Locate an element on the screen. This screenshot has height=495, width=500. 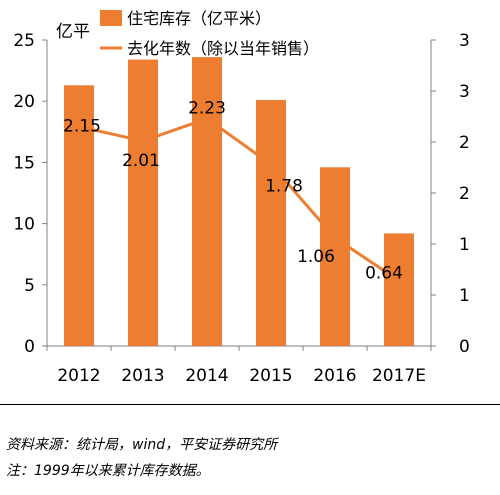
y-right-tick-label: 0 is located at coordinates (464, 347).